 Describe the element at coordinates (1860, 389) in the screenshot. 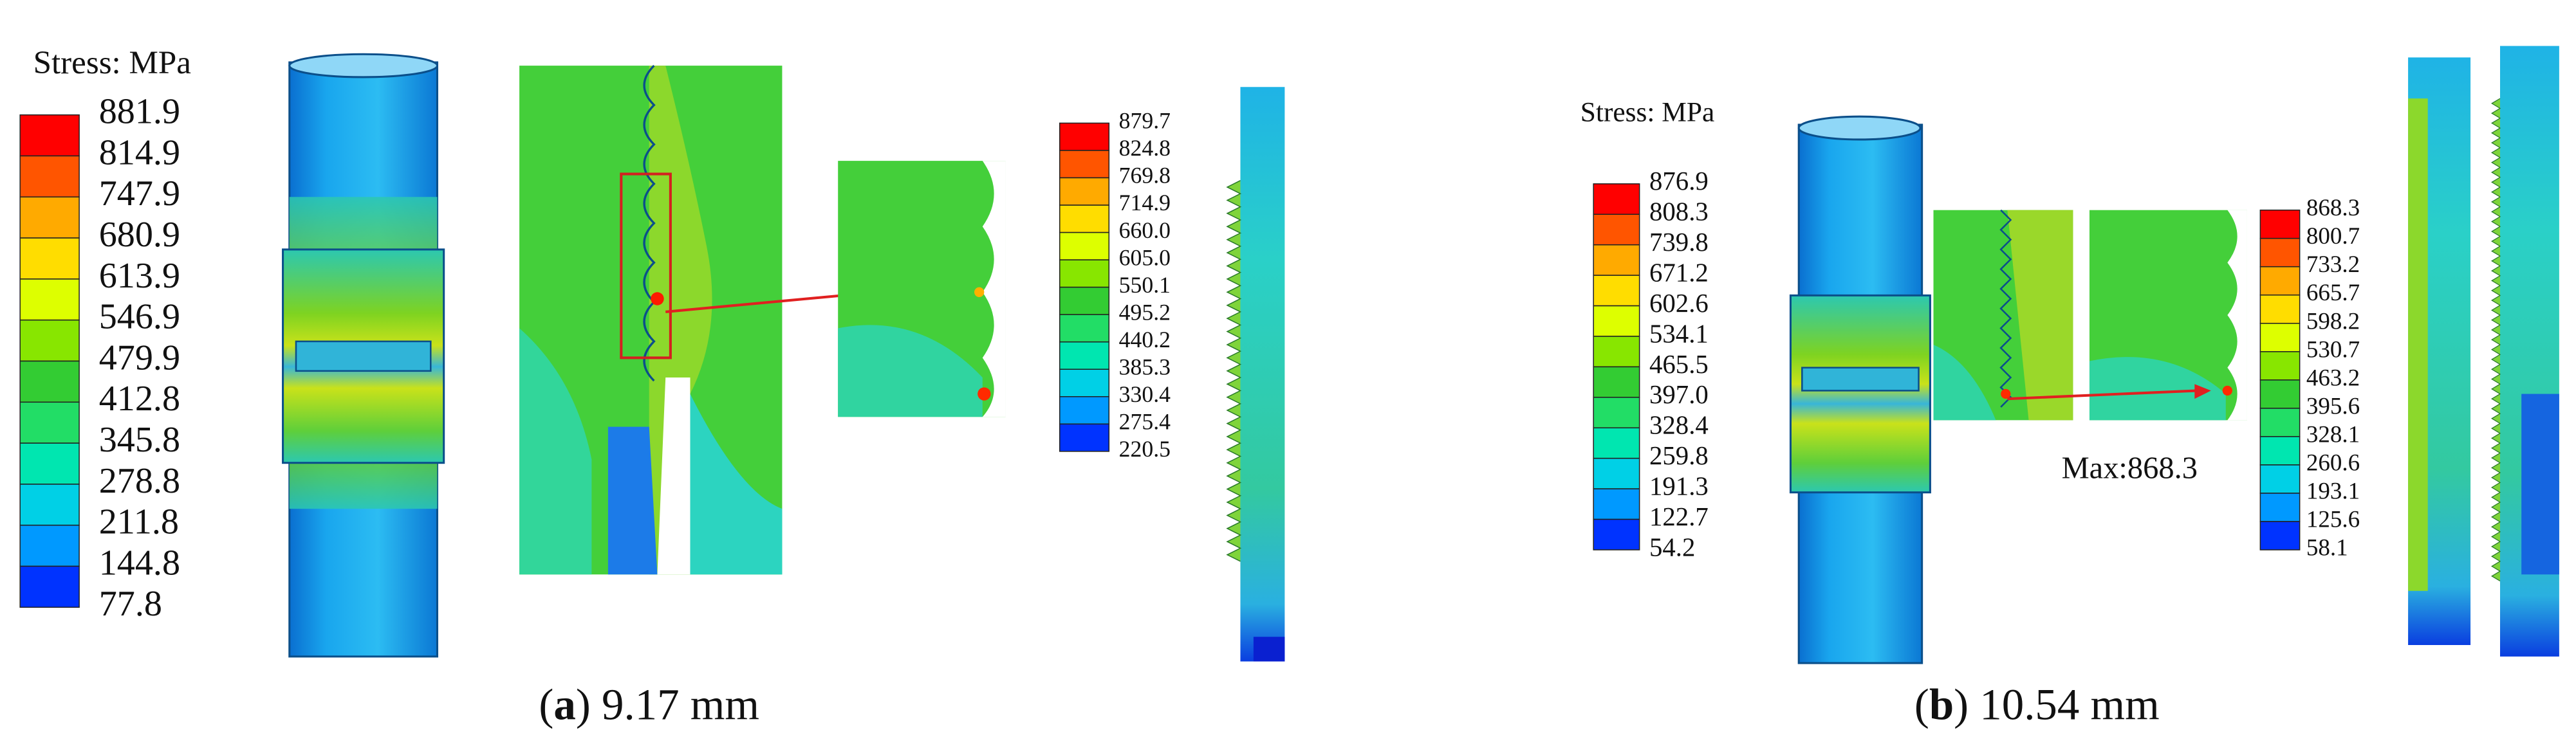

I see `pipe-model-b` at that location.